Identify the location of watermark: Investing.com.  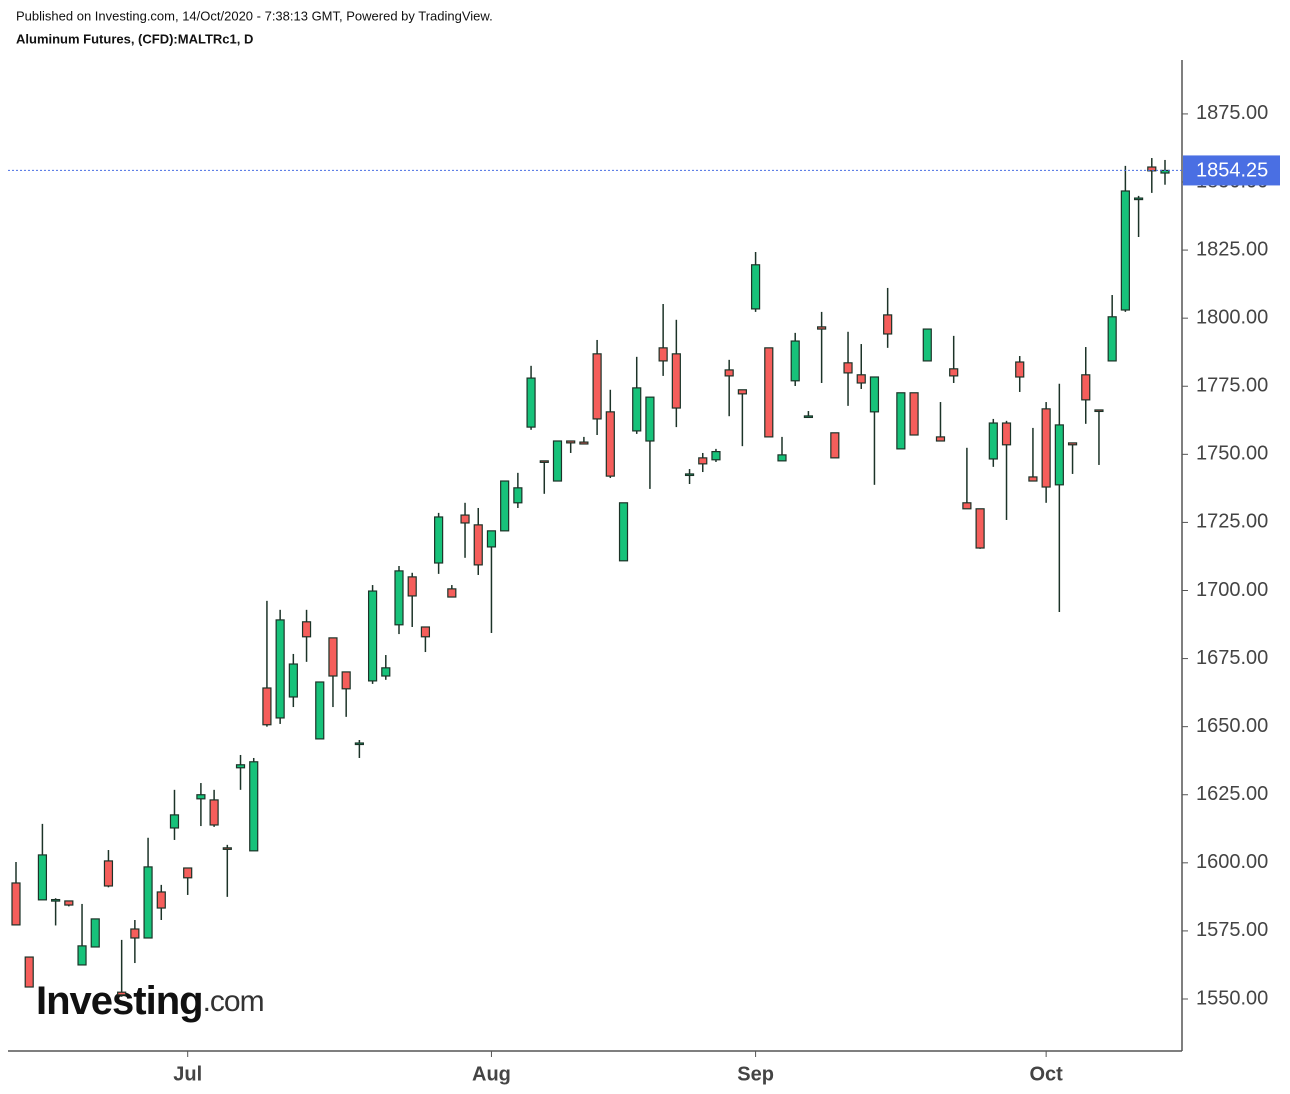
(150, 1001).